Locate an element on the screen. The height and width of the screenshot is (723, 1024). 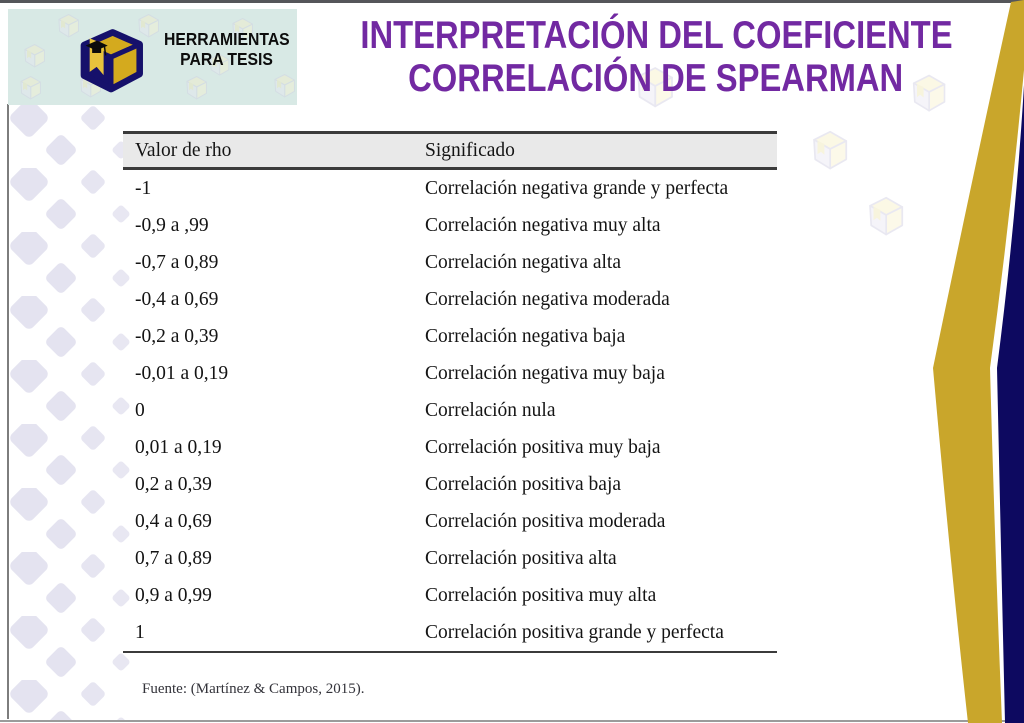
rho-value-cell: -0,01 a 0,19 is located at coordinates (182, 373).